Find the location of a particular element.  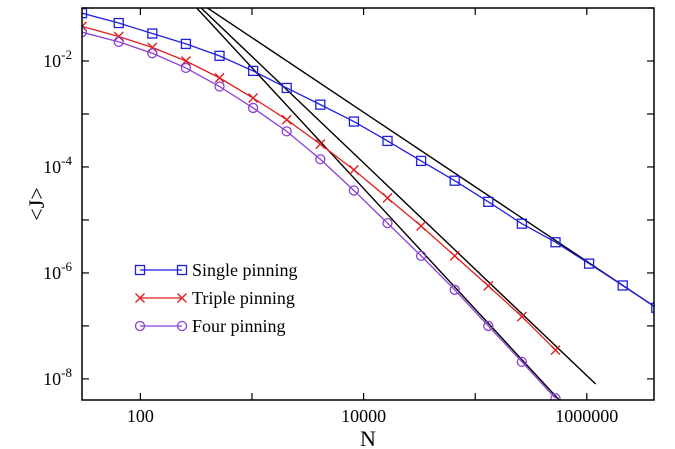

x-axis-label: N is located at coordinates (368, 437).